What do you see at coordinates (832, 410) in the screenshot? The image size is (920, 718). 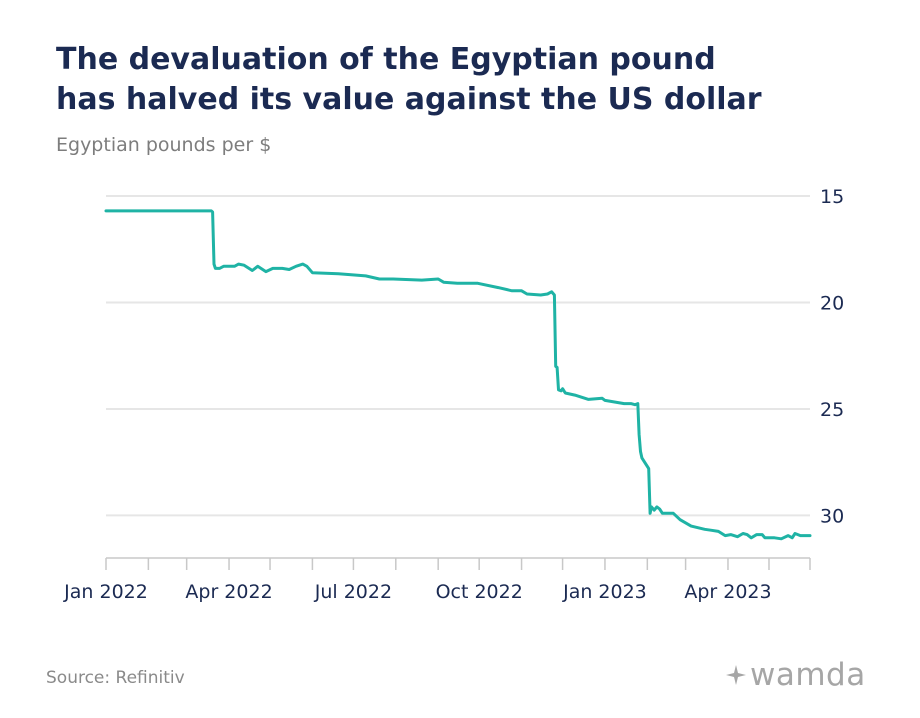 I see `y-tick-label: 25` at bounding box center [832, 410].